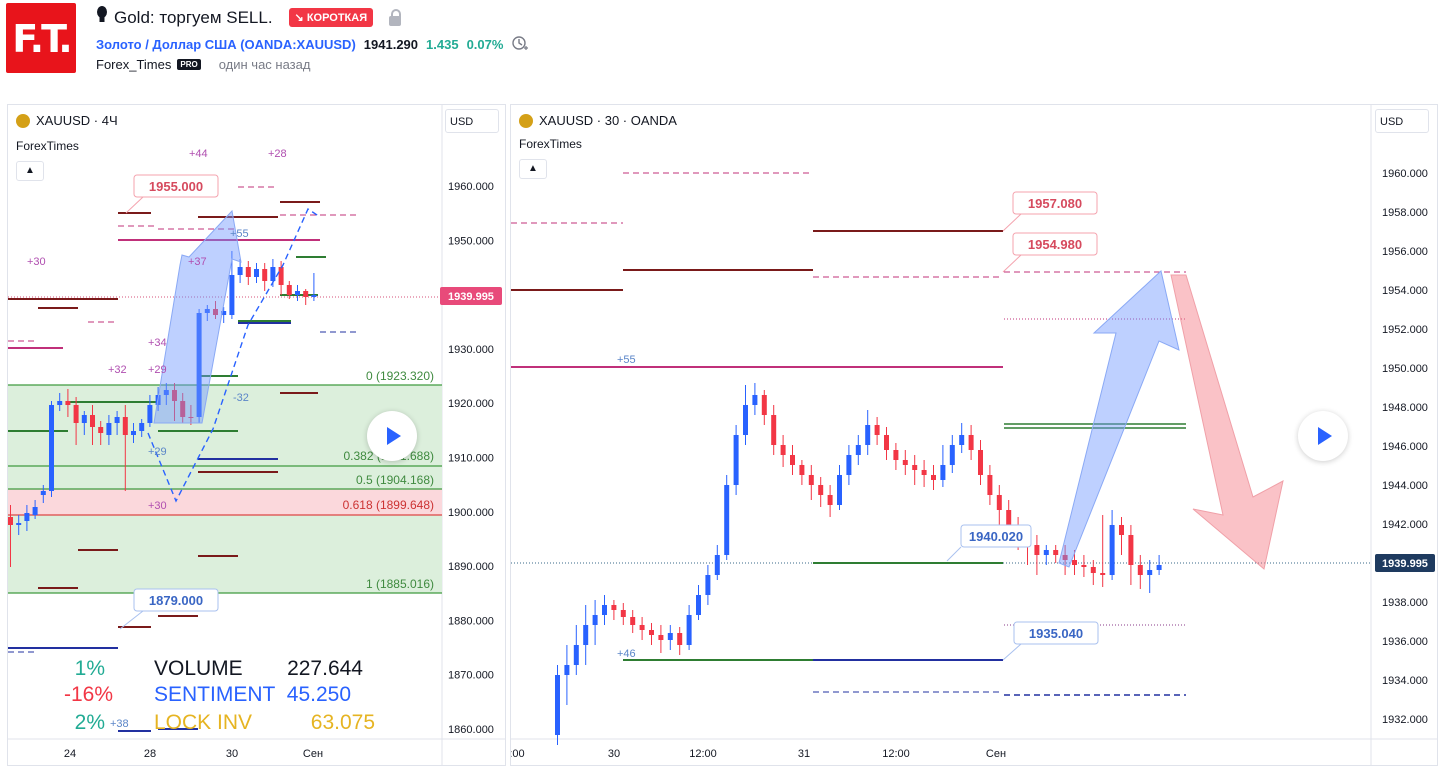 The height and width of the screenshot is (774, 1444). I want to click on svg-text: :00, so click(518, 754).